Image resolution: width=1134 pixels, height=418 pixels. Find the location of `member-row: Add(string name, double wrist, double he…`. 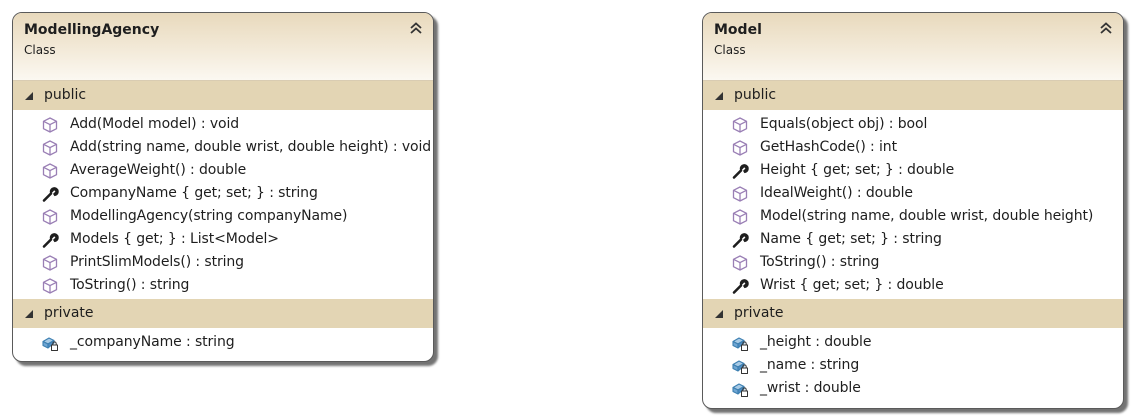

member-row: Add(string name, double wrist, double he… is located at coordinates (223, 147).